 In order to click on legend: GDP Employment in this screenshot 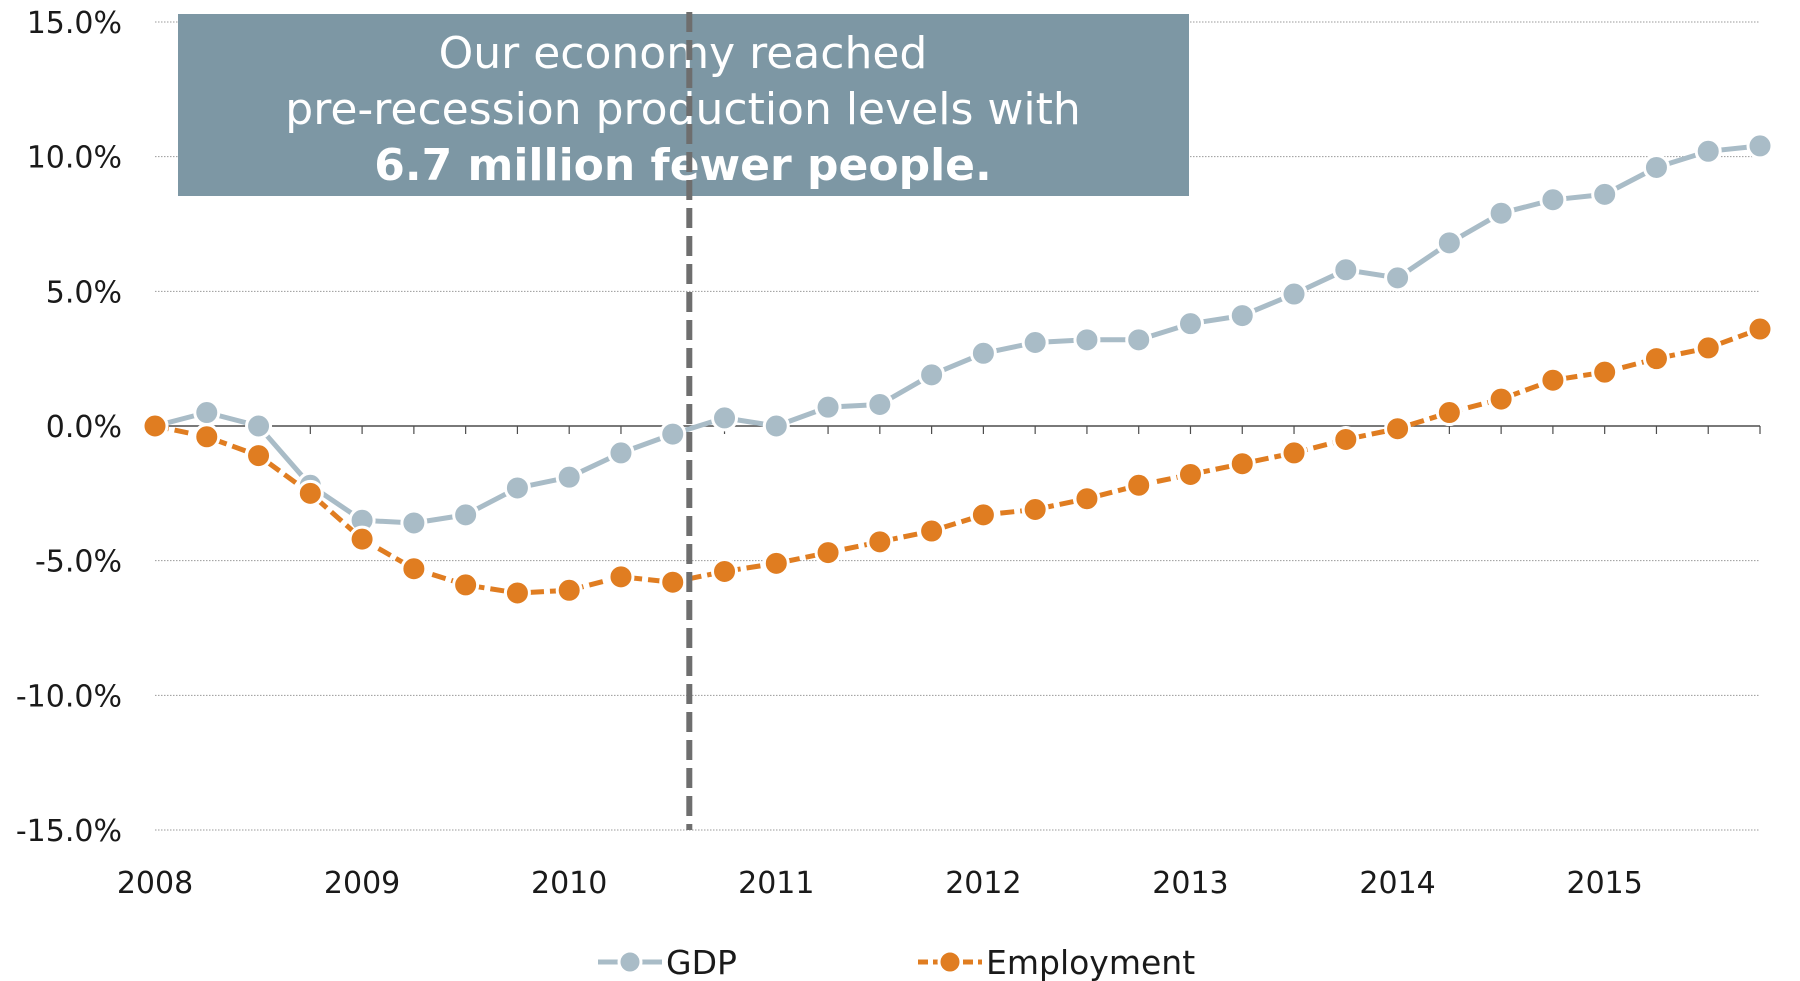, I will do `click(896, 962)`.